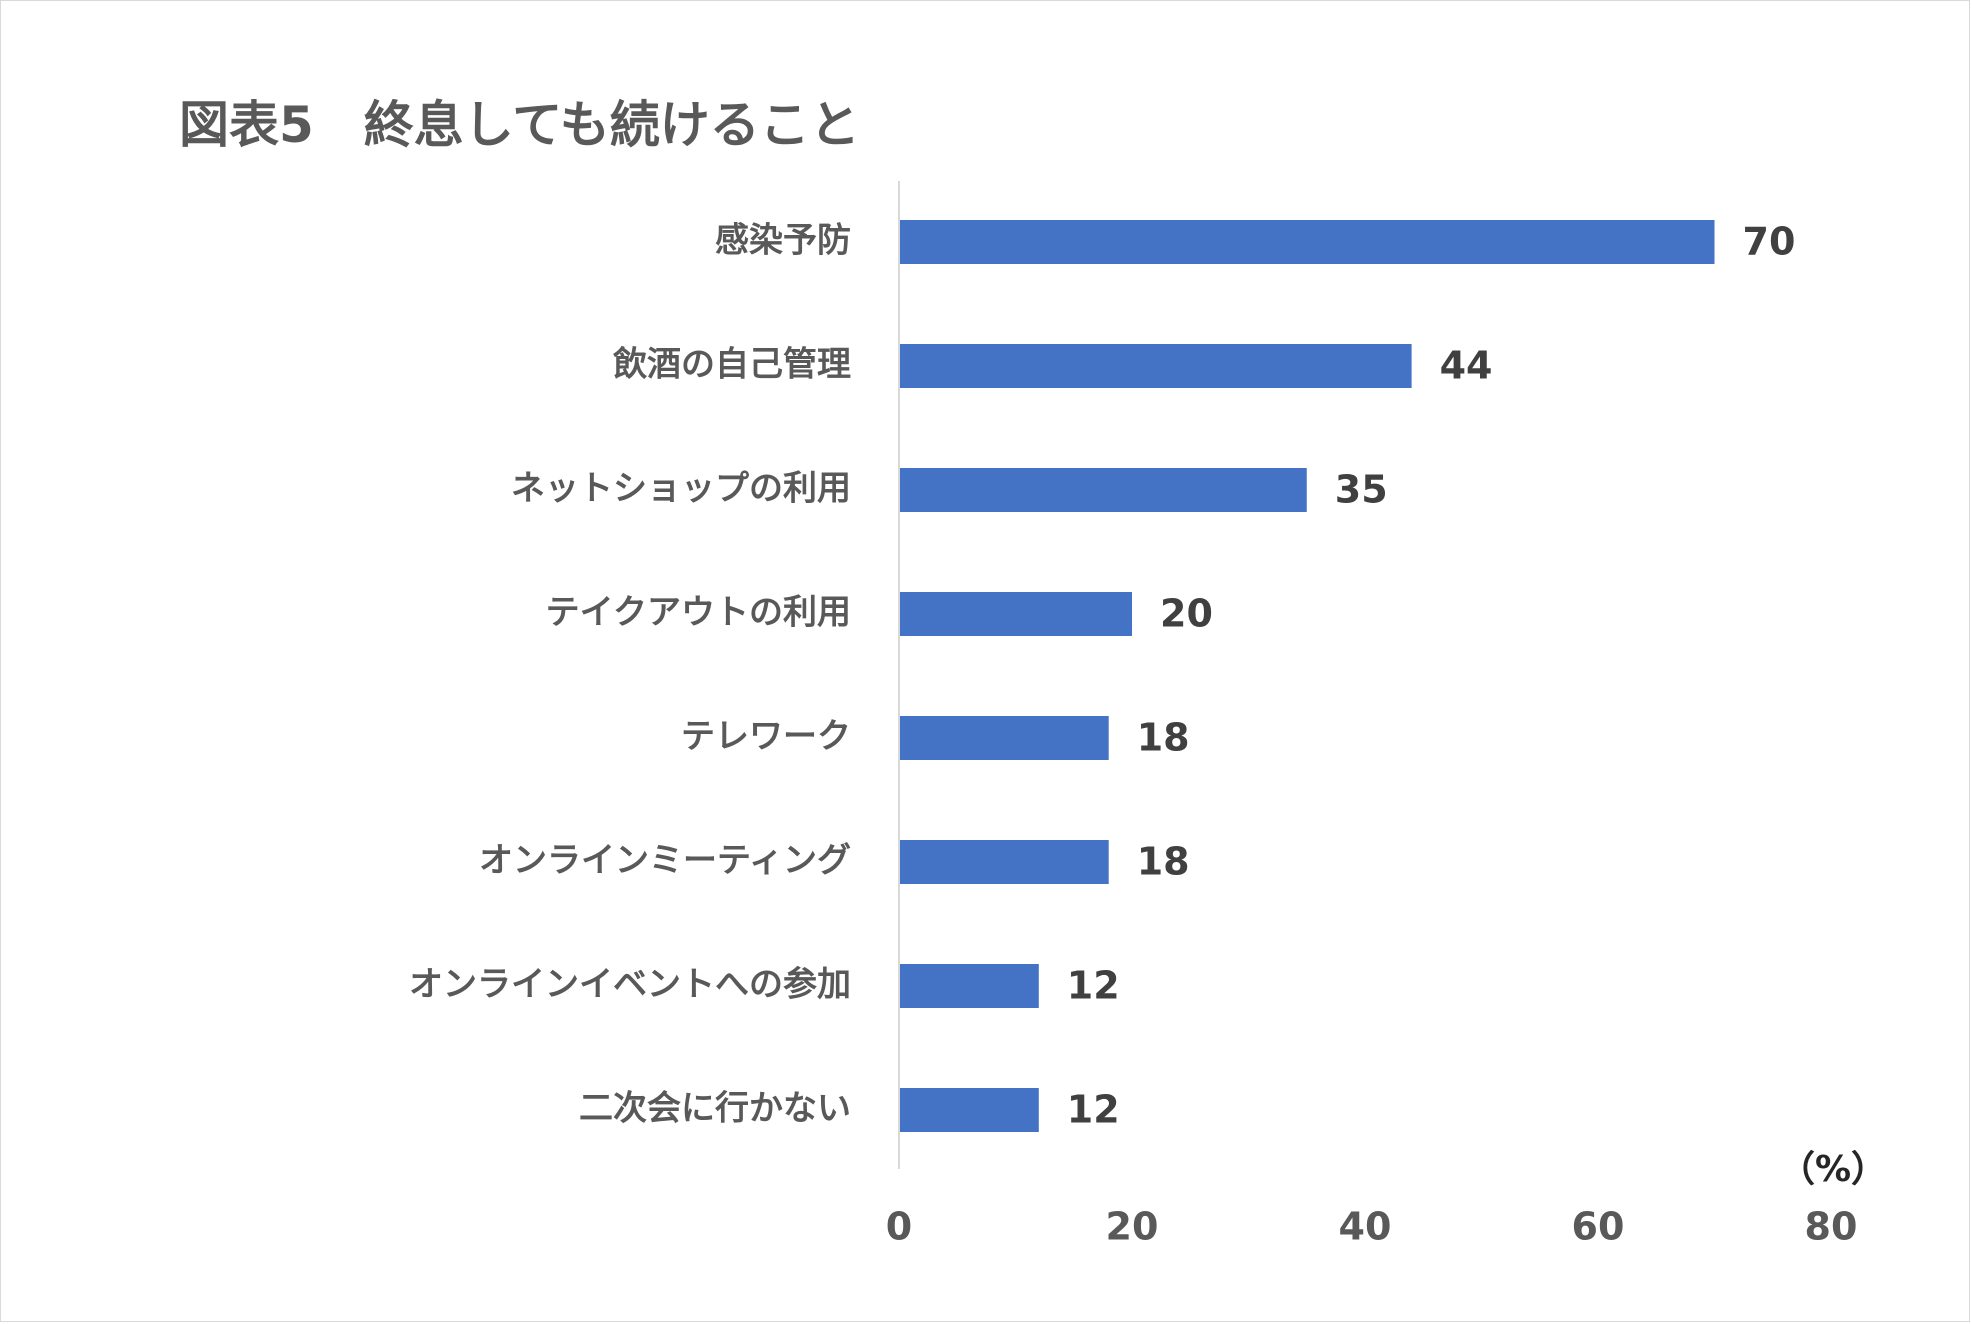  What do you see at coordinates (1831, 1227) in the screenshot?
I see `x-tick-label: 80` at bounding box center [1831, 1227].